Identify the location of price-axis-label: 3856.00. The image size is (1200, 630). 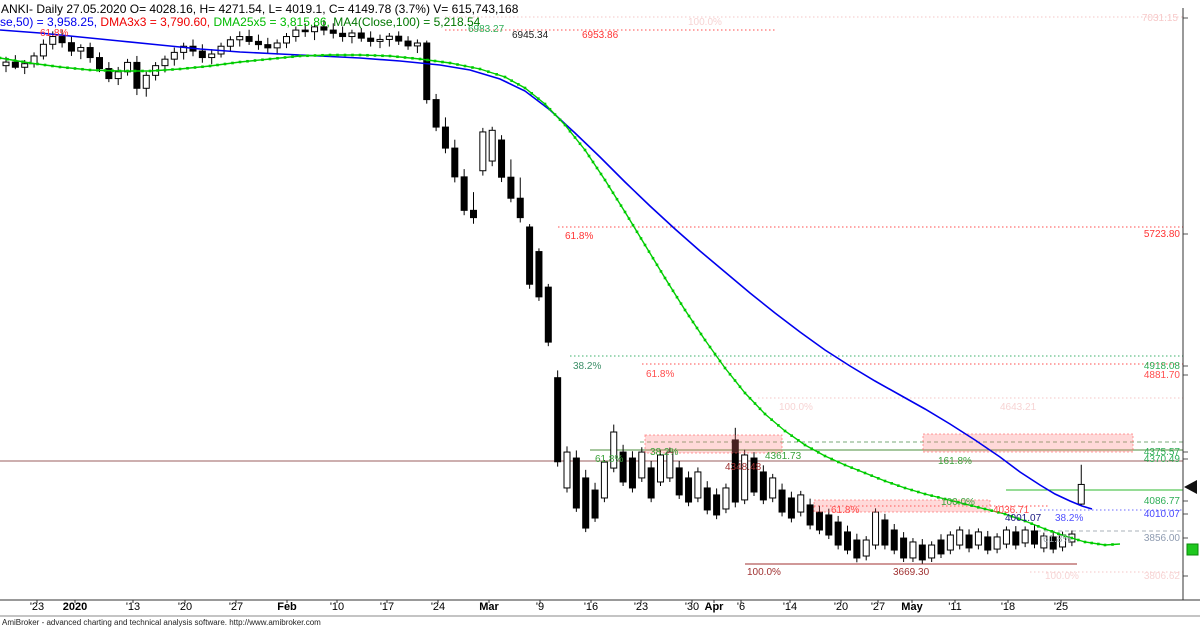
(1162, 538).